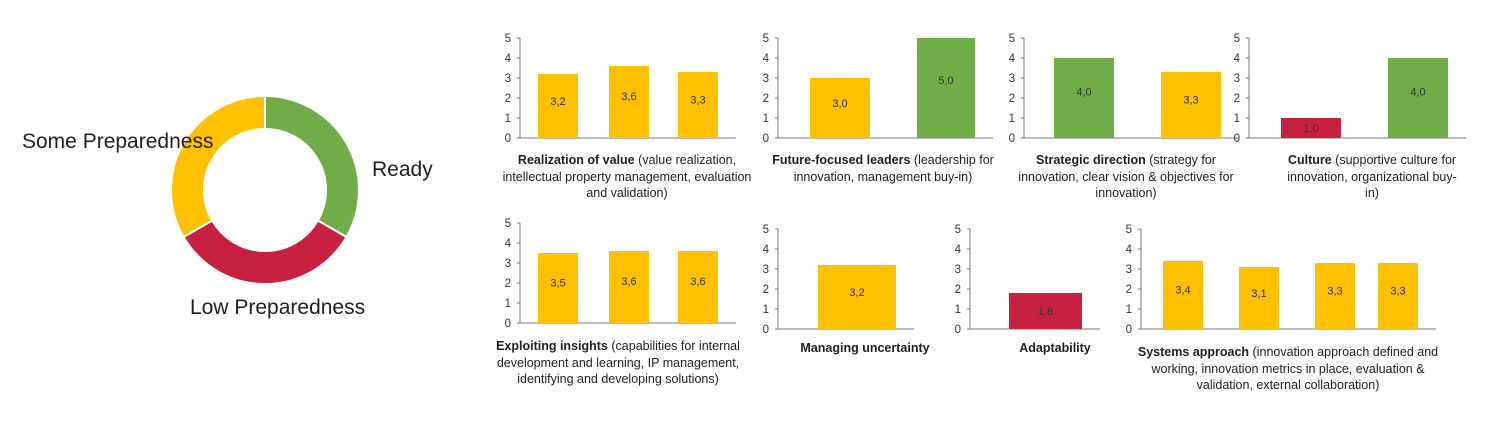  I want to click on strategic-direction-y-tick-label: 4, so click(1012, 59).